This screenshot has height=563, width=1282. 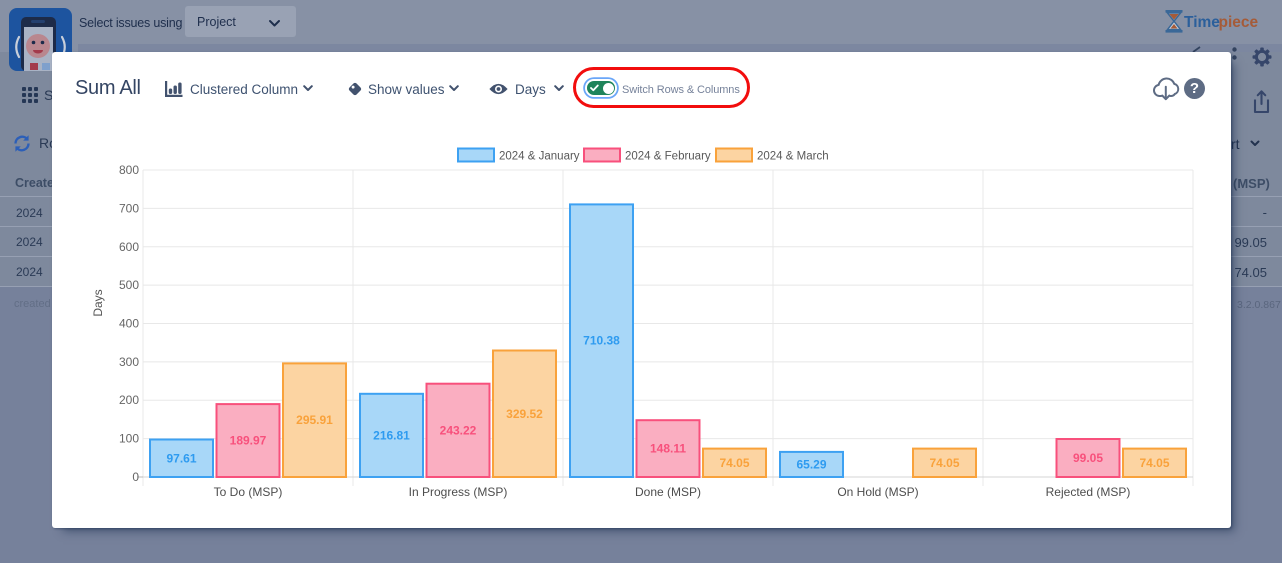 I want to click on svg-text: 2024 & March, so click(x=793, y=157).